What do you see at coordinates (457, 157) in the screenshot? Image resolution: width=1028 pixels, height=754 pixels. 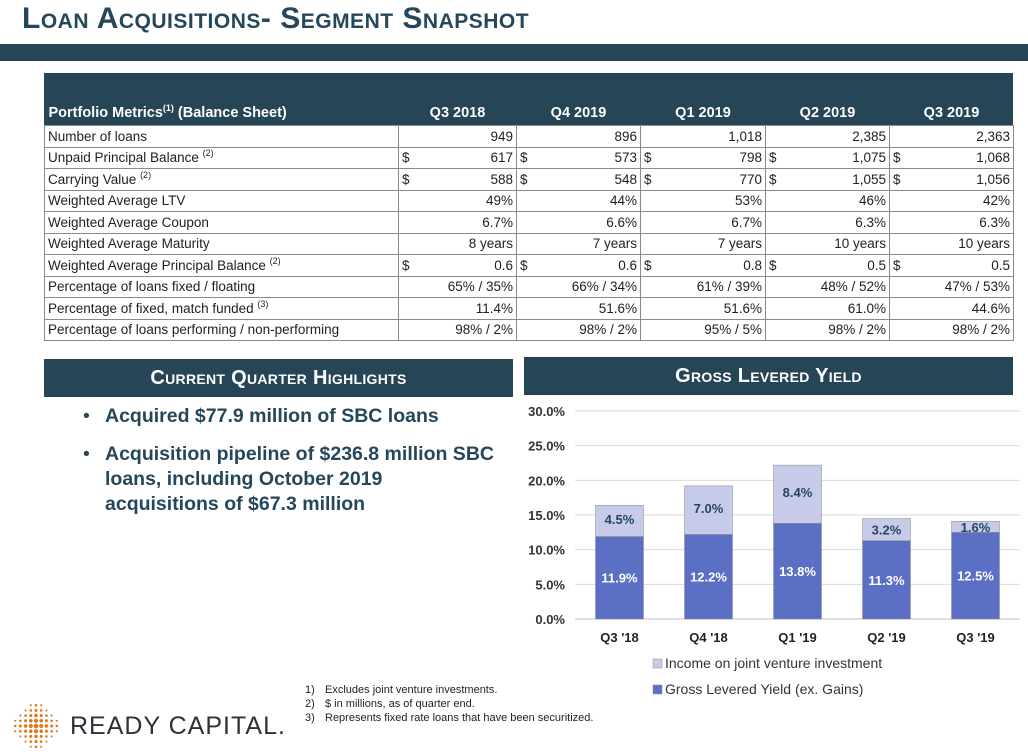 I see `table-cell: $617` at bounding box center [457, 157].